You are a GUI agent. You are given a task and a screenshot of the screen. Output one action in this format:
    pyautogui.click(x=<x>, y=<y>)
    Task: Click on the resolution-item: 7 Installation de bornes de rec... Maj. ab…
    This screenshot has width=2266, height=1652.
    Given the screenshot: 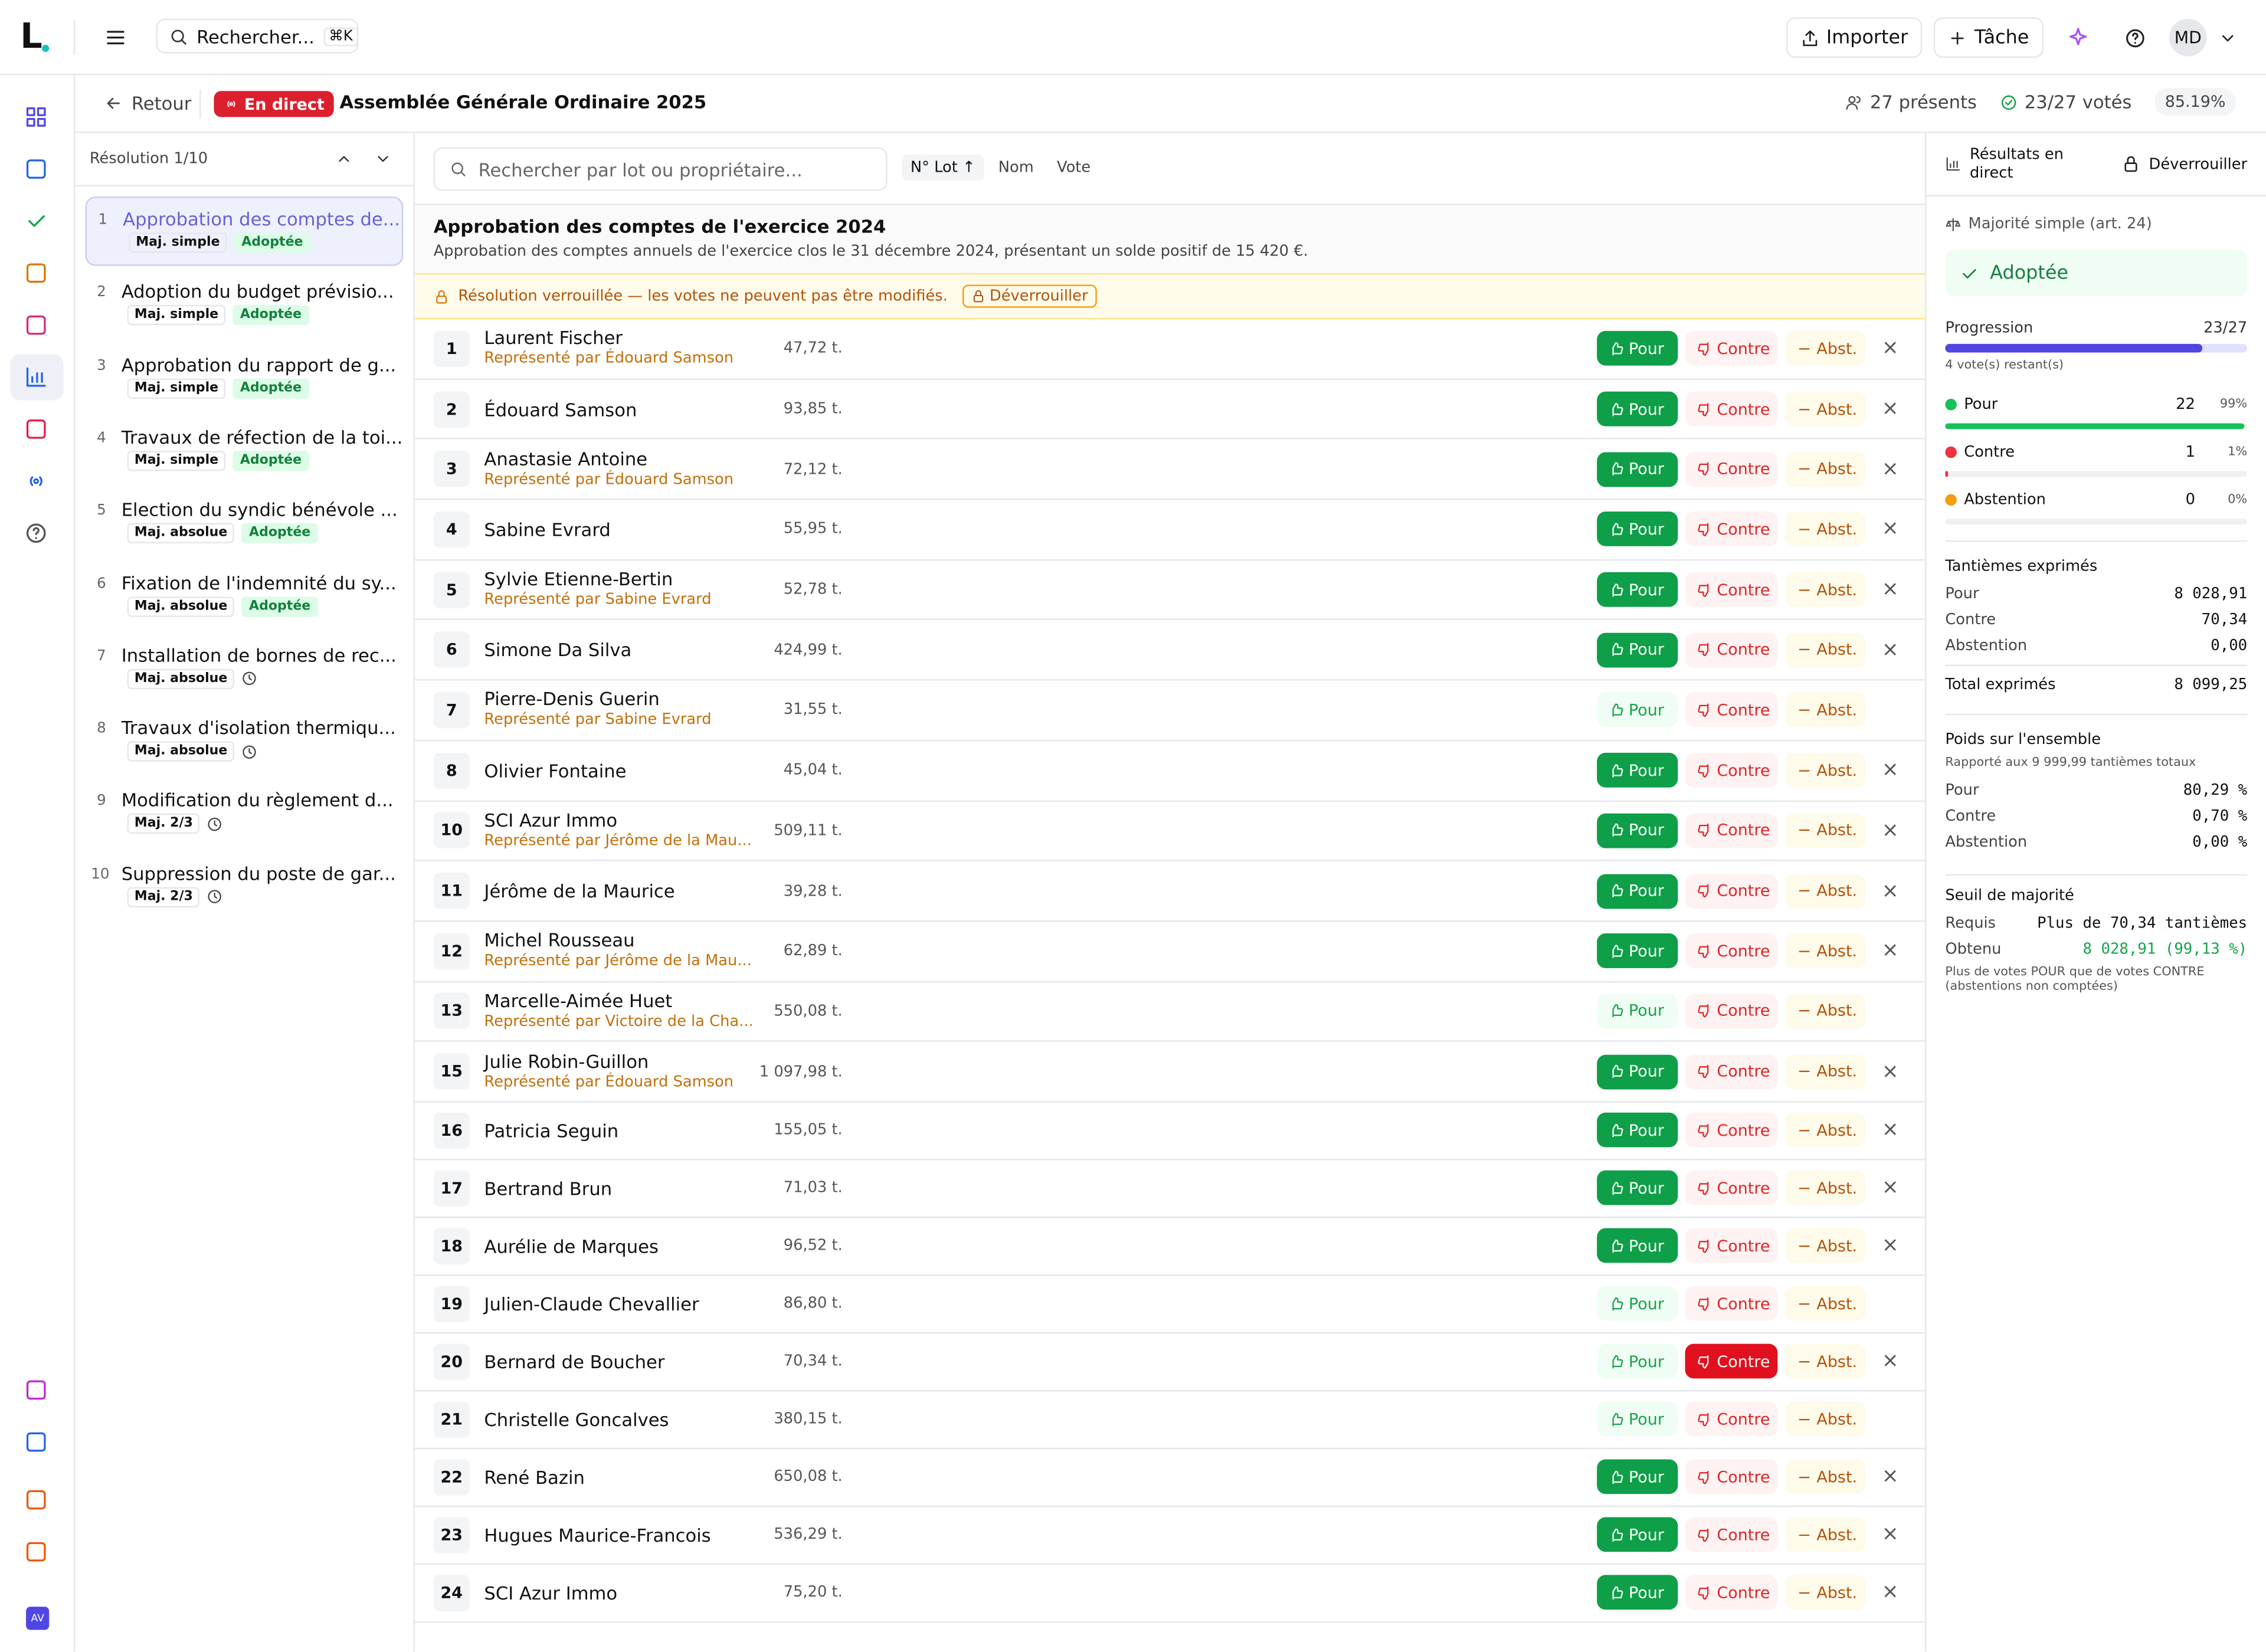 What is the action you would take?
    pyautogui.click(x=244, y=667)
    